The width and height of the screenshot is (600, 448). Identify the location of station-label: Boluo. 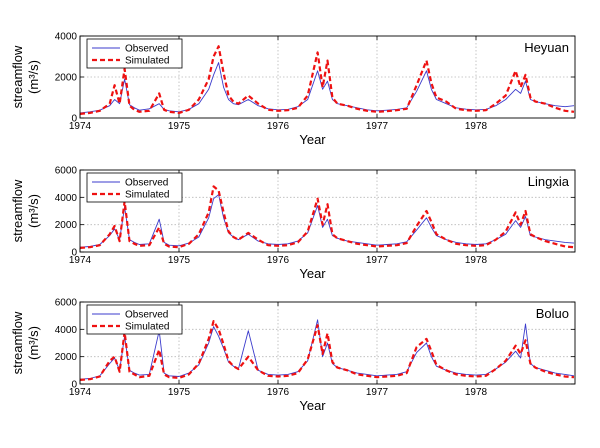
(552, 313).